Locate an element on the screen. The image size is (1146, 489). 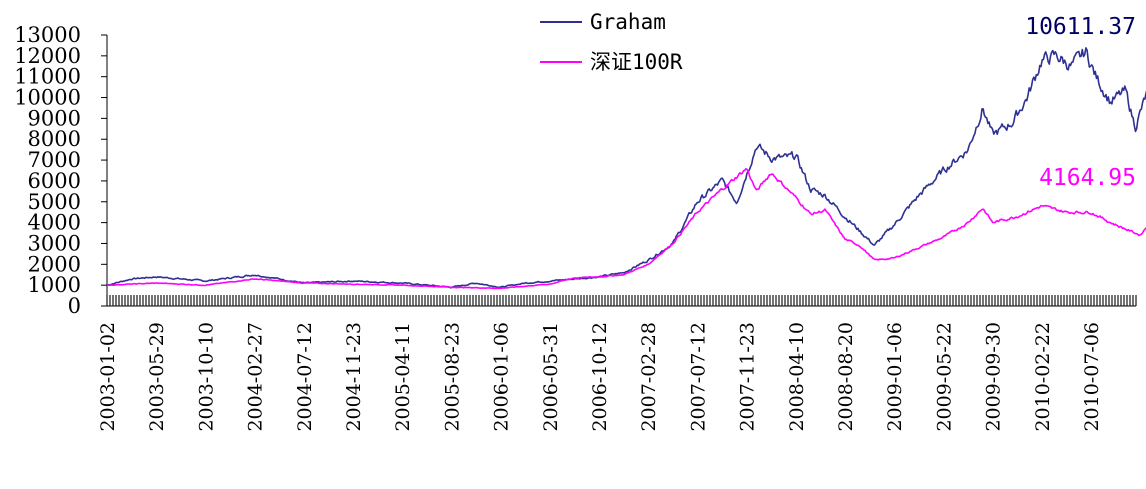
y-tick-label: 5000 is located at coordinates (54, 202).